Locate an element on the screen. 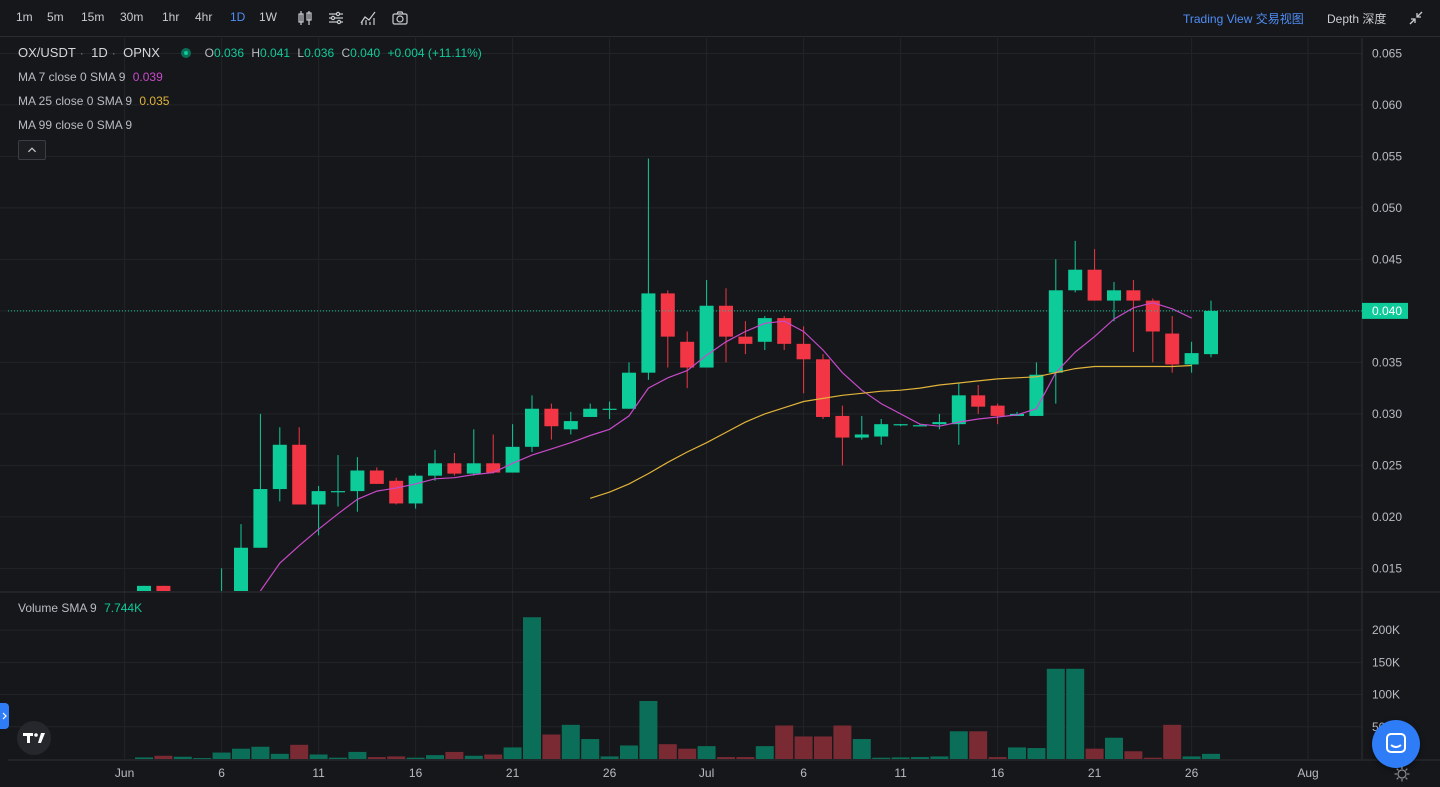 The image size is (1440, 787). high-value: 0.041 is located at coordinates (275, 53).